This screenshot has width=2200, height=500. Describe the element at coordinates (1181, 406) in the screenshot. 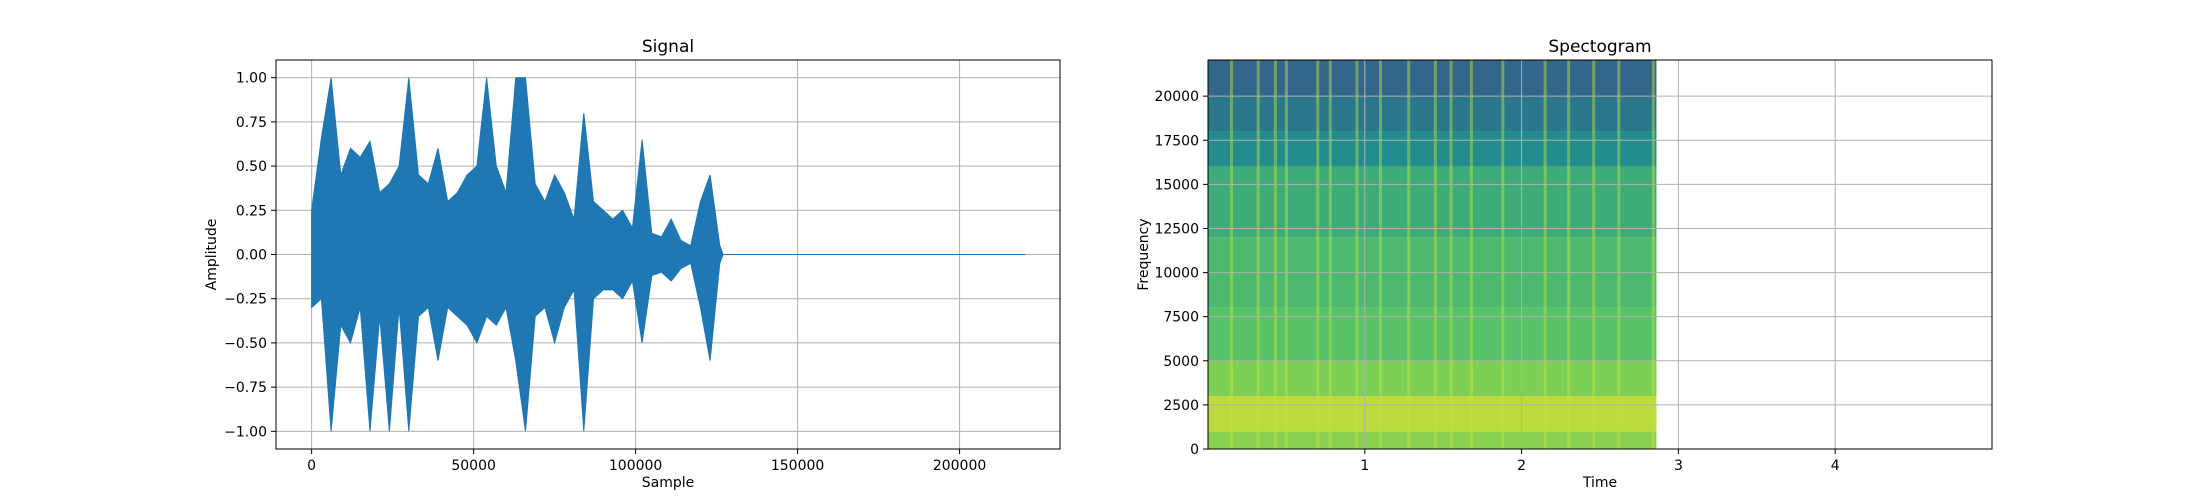

I see `spectrogram-y-tick-label: 2500` at that location.